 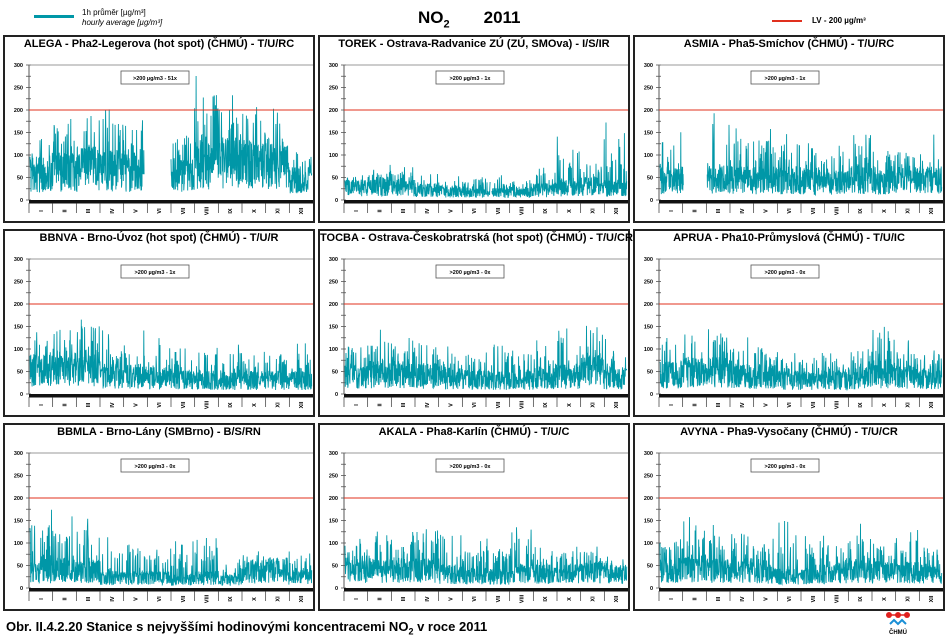 What do you see at coordinates (502, 17) in the screenshot?
I see `title-year: 2011` at bounding box center [502, 17].